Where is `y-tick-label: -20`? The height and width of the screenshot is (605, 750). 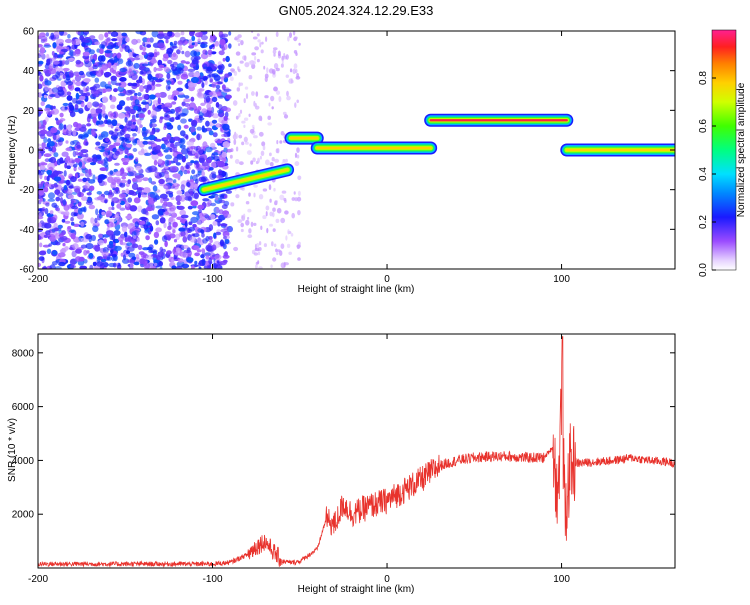 y-tick-label: -20 is located at coordinates (27, 190).